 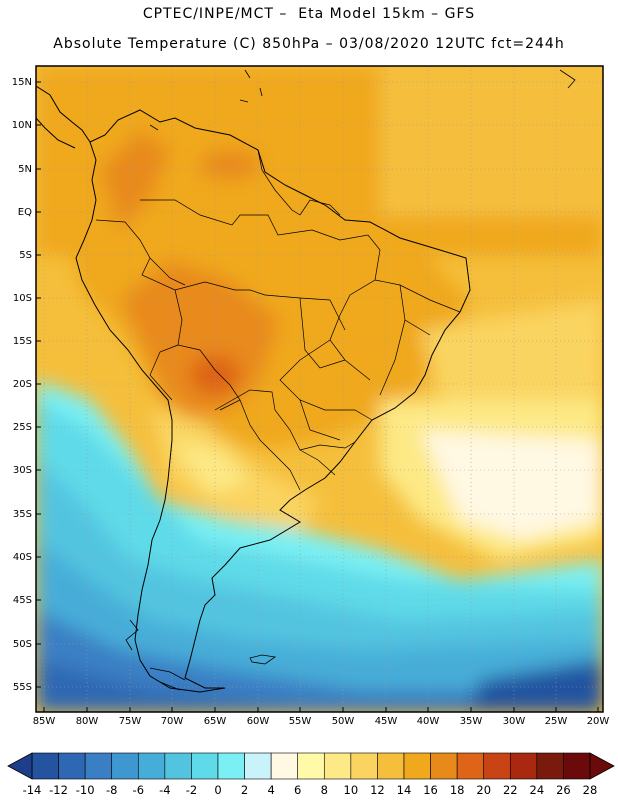 What do you see at coordinates (32, 790) in the screenshot?
I see `colorbar-tick-label: -14` at bounding box center [32, 790].